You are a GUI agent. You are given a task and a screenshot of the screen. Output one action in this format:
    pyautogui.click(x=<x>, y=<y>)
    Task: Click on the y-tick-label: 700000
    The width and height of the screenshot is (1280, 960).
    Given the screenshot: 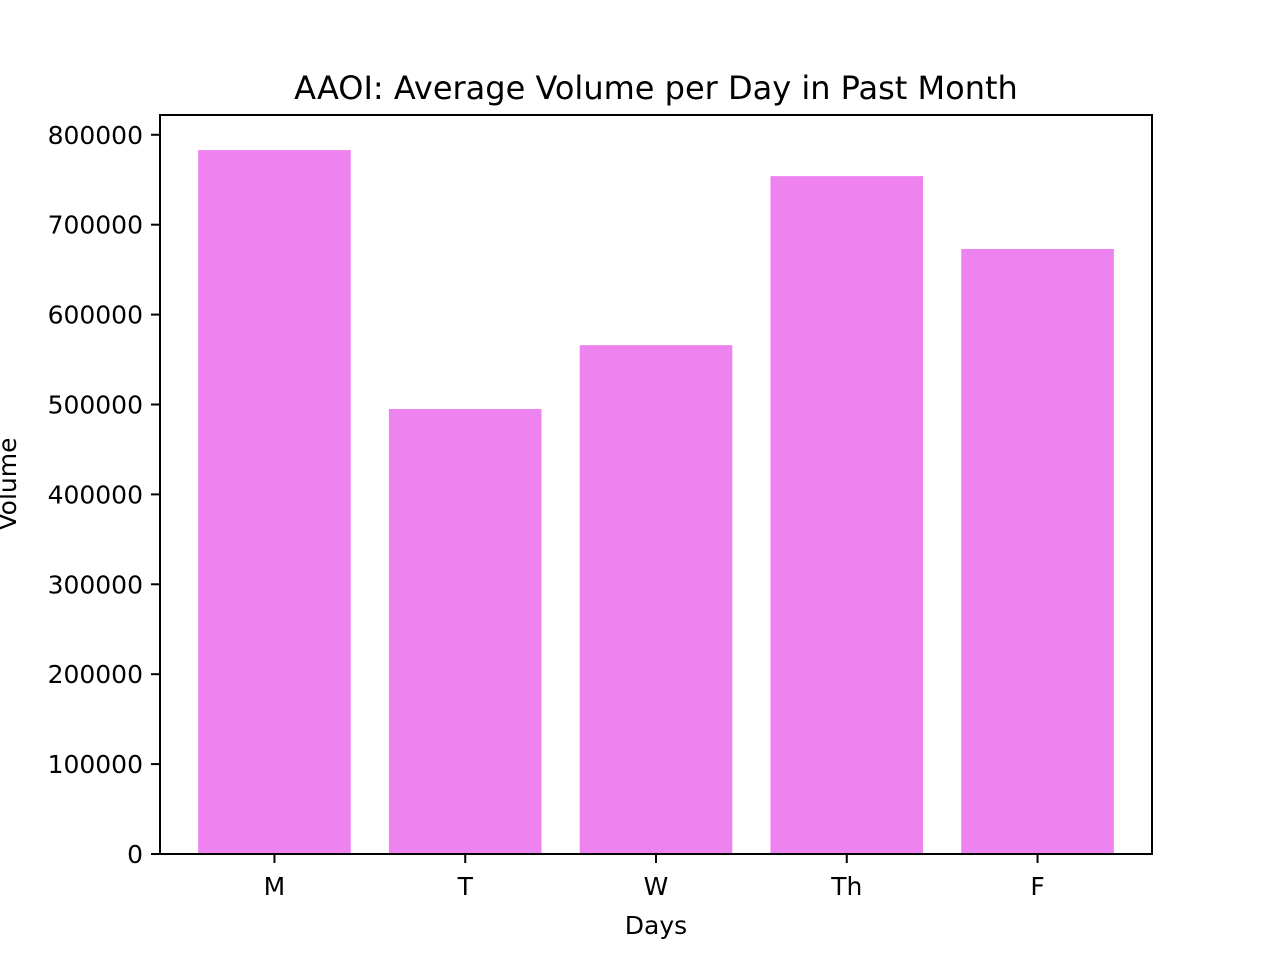 What is the action you would take?
    pyautogui.click(x=95, y=225)
    